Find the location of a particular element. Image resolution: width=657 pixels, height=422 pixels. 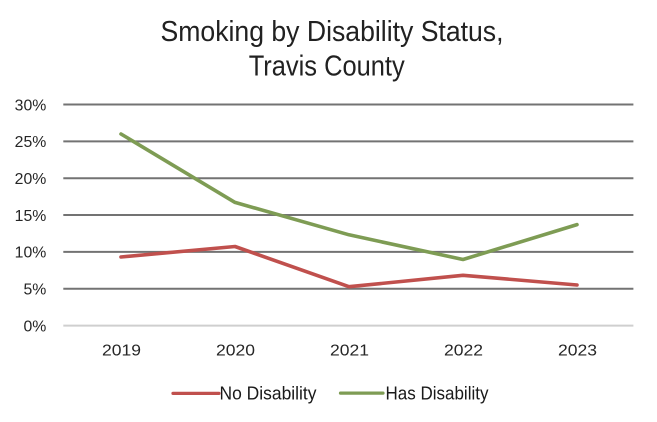

svg-text: 0% is located at coordinates (34, 326).